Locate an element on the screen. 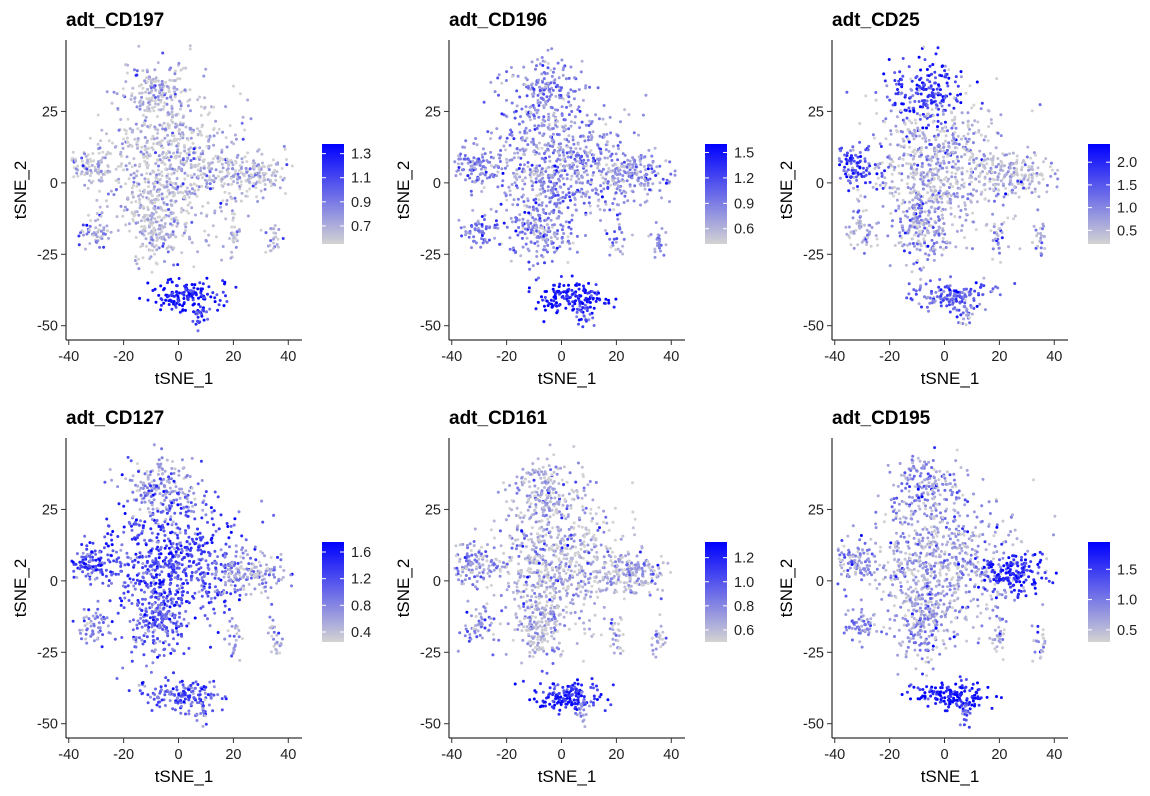 This screenshot has width=1150, height=796. y-tick-label: -25 is located at coordinates (430, 255).